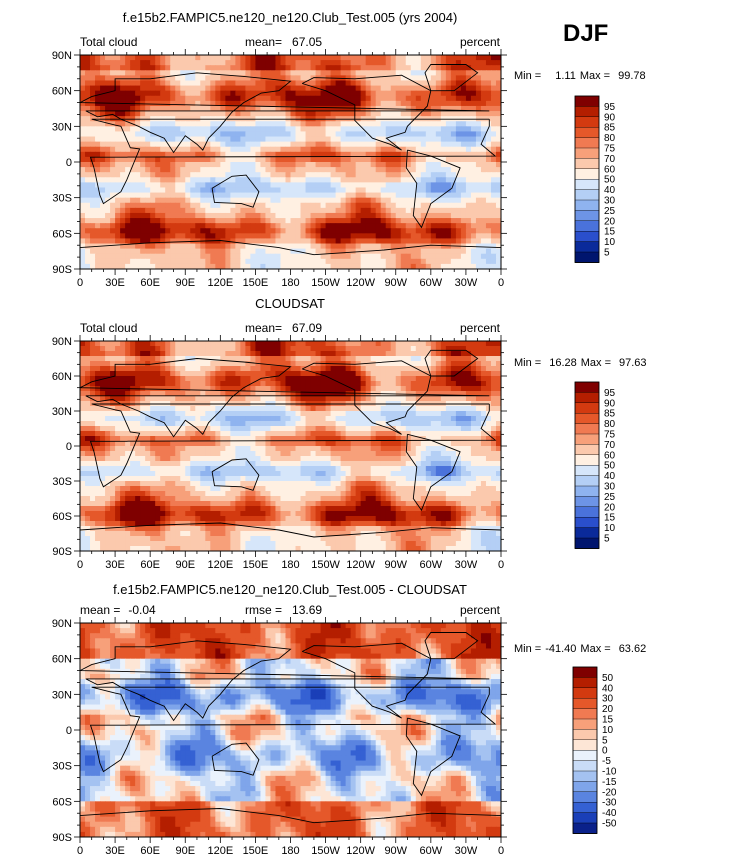 The image size is (733, 864). I want to click on colorbar-swatch, so click(587, 174).